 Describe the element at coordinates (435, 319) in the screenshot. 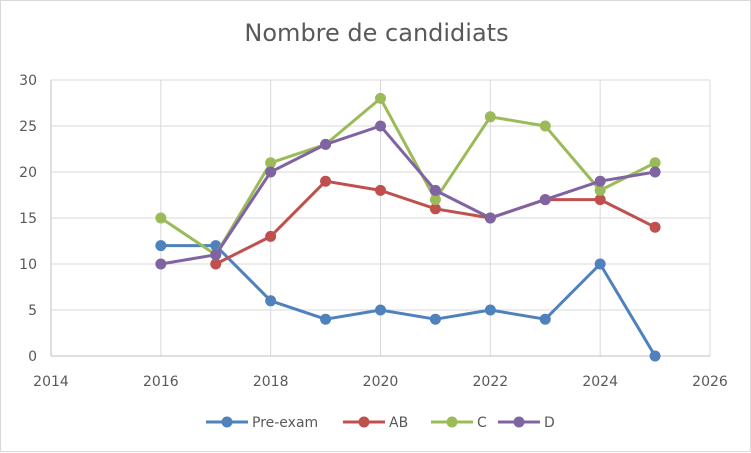

I see `data-point-pre-exam-2021` at that location.